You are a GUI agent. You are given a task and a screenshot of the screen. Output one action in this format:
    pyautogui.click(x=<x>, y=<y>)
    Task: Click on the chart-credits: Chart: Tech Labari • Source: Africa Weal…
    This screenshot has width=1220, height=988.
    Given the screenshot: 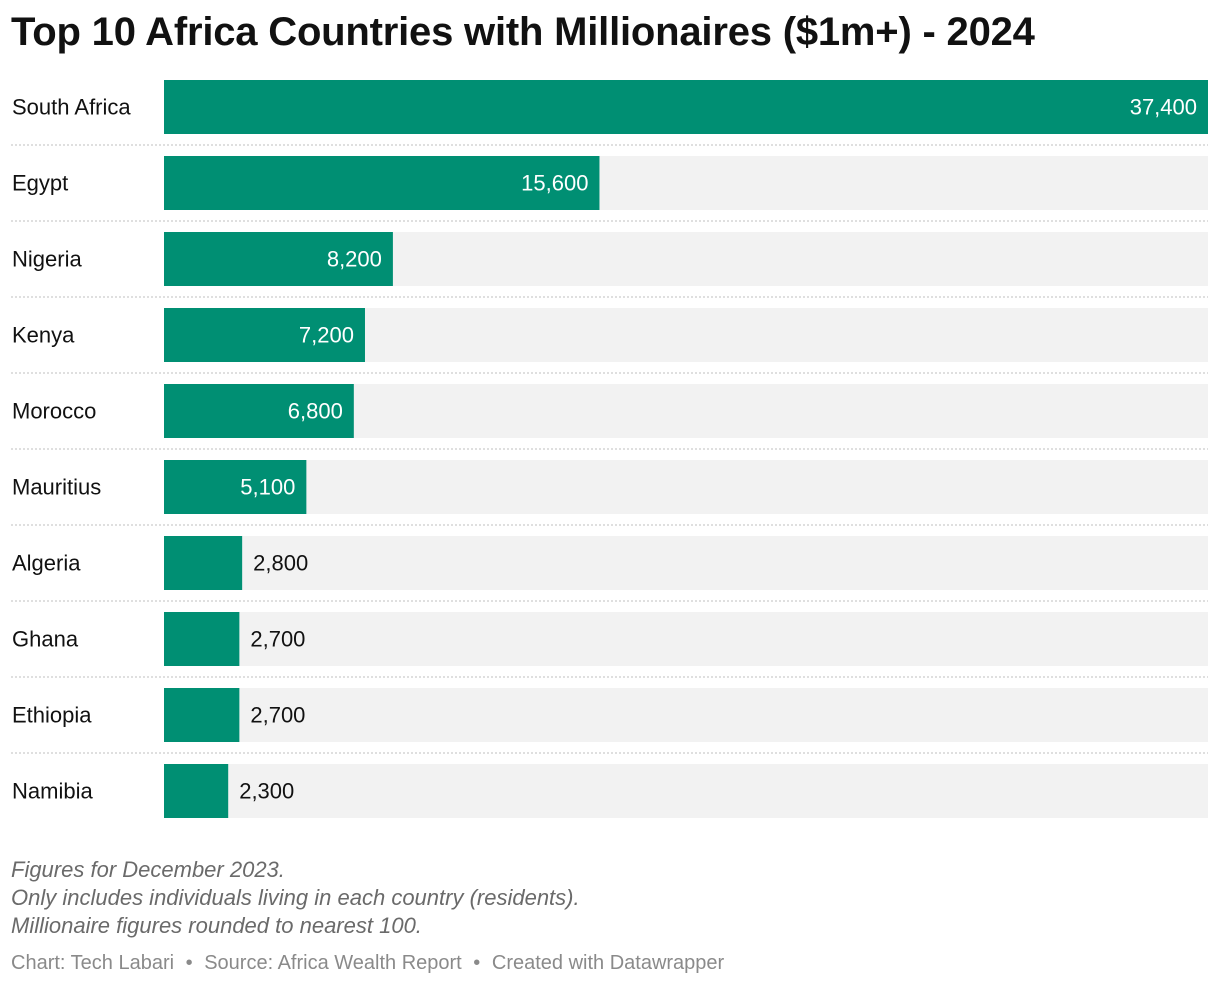 What is the action you would take?
    pyautogui.click(x=367, y=963)
    